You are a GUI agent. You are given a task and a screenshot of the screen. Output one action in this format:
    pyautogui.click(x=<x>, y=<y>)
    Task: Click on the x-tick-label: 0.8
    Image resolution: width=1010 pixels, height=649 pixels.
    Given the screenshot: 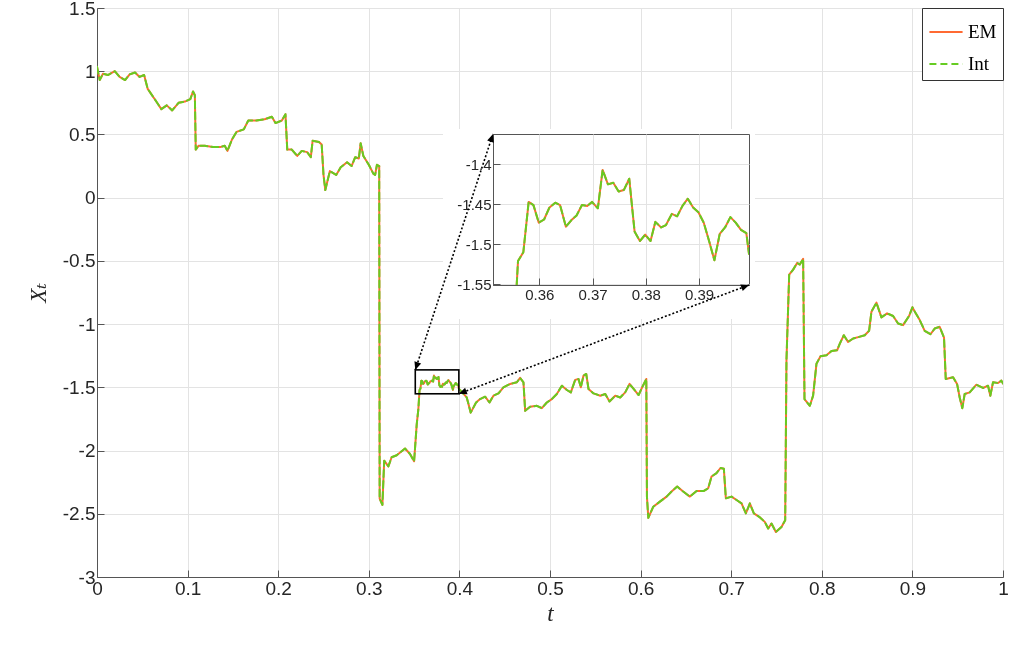 What is the action you would take?
    pyautogui.click(x=822, y=588)
    